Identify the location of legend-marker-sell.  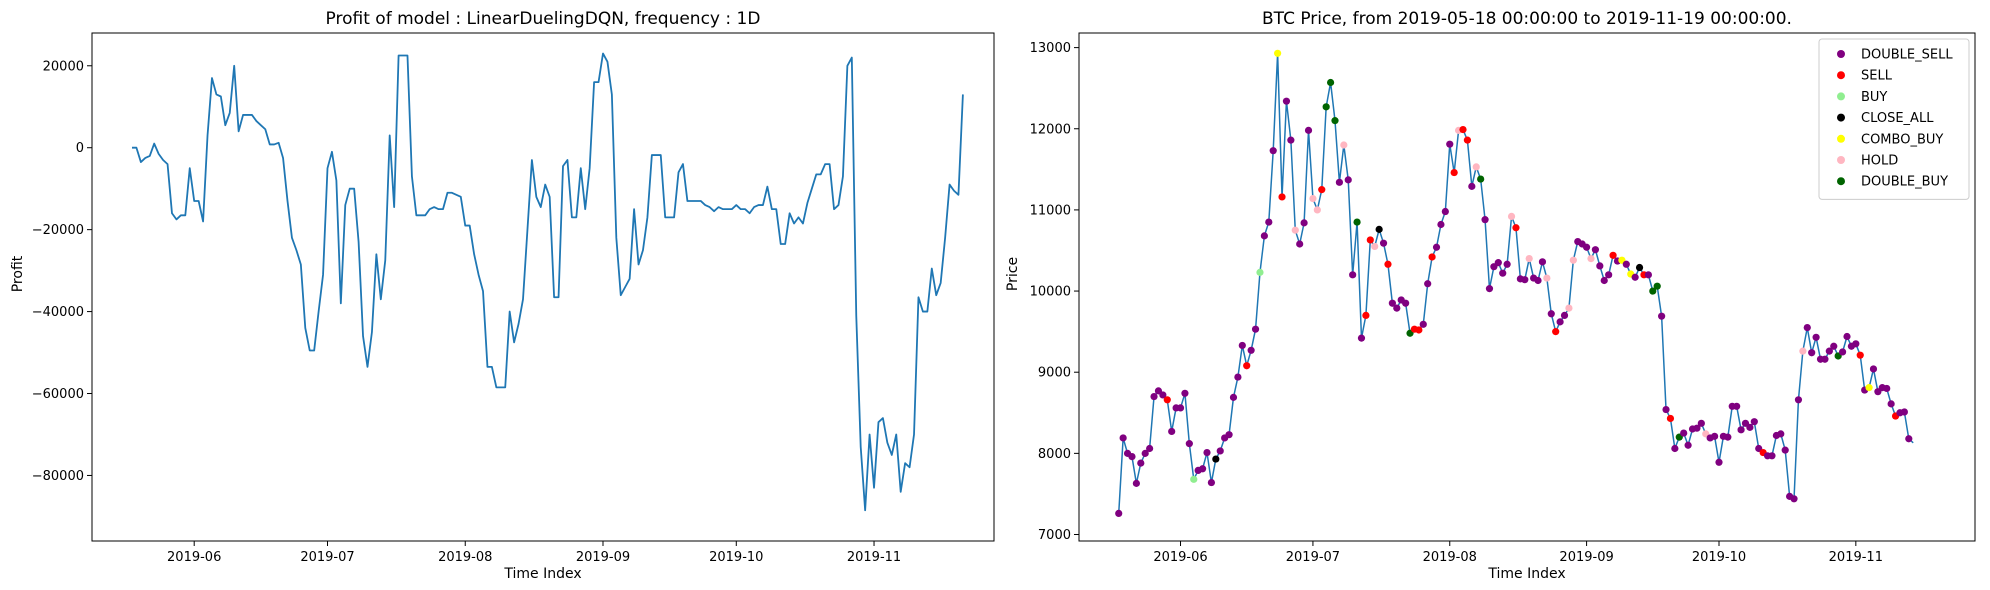
(1841, 75).